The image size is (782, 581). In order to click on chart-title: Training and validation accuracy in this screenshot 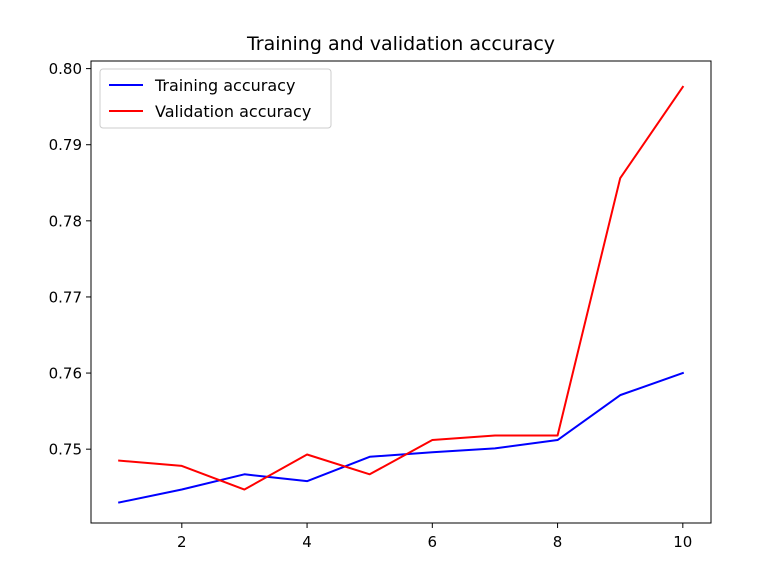, I will do `click(400, 44)`.